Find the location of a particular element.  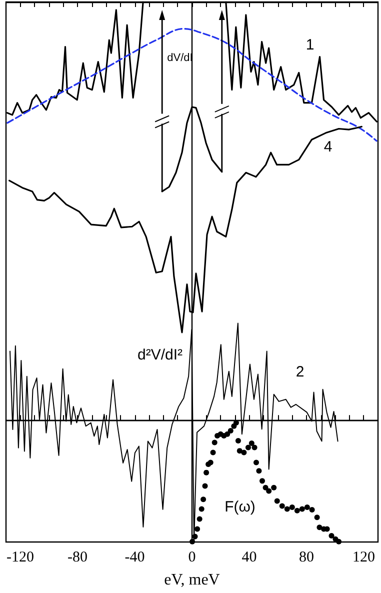

x-tick-label: 80 is located at coordinates (306, 558).